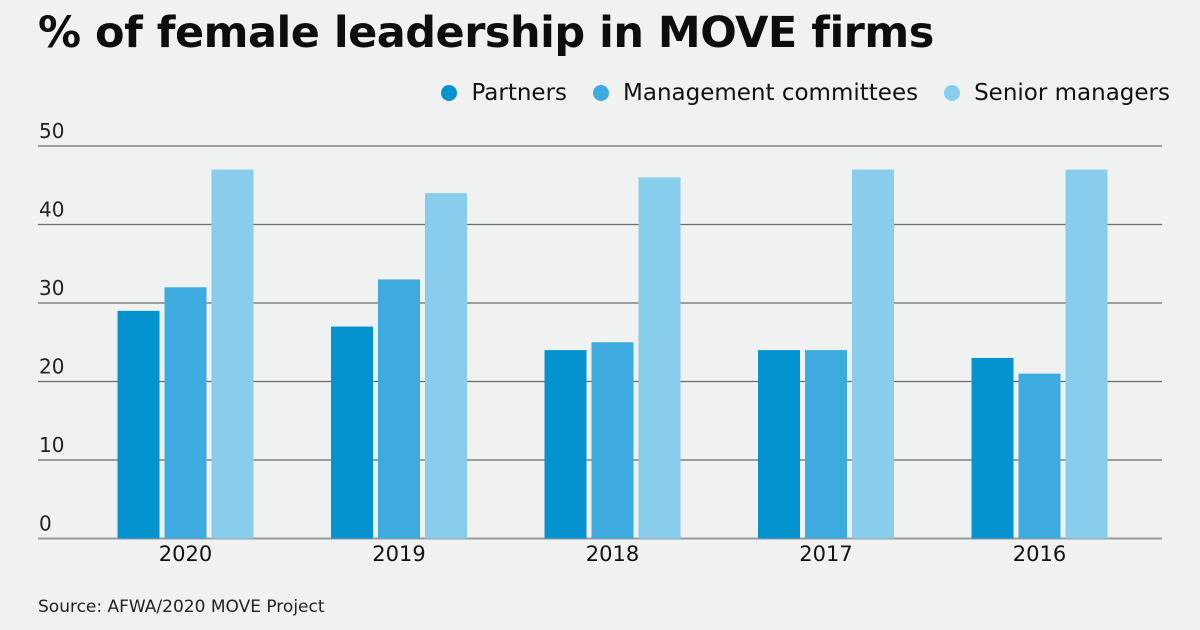 The image size is (1200, 630). I want to click on y-axis-ticks: 0 10 20 30 40 50, so click(51, 327).